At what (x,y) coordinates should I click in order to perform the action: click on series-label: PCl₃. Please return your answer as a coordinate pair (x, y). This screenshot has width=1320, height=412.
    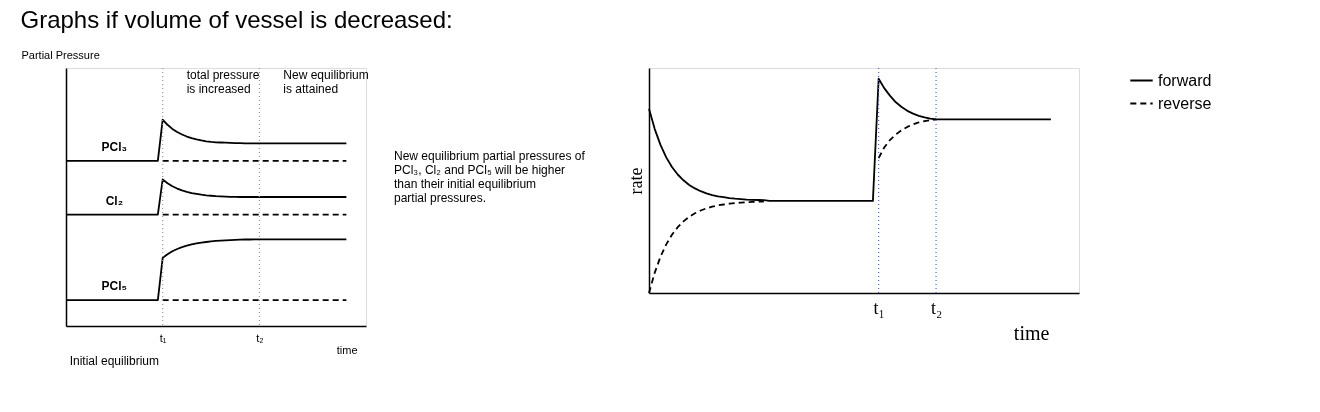
    Looking at the image, I should click on (114, 146).